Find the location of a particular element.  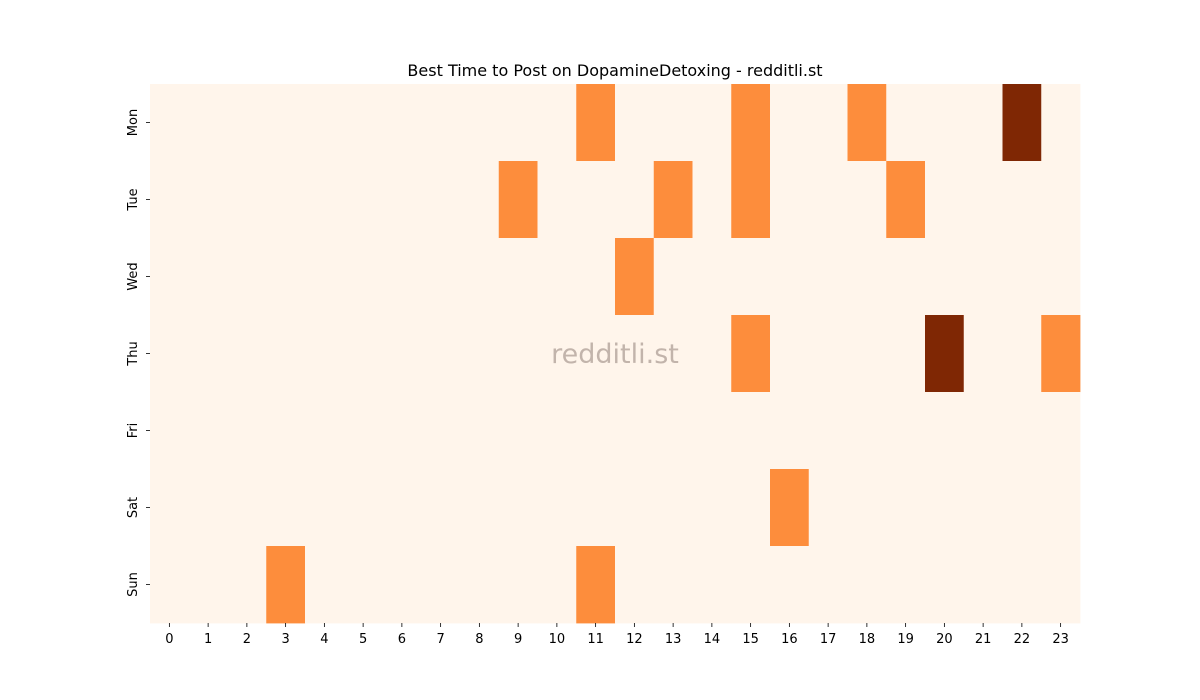

x-tick-label: 22 is located at coordinates (1022, 639).